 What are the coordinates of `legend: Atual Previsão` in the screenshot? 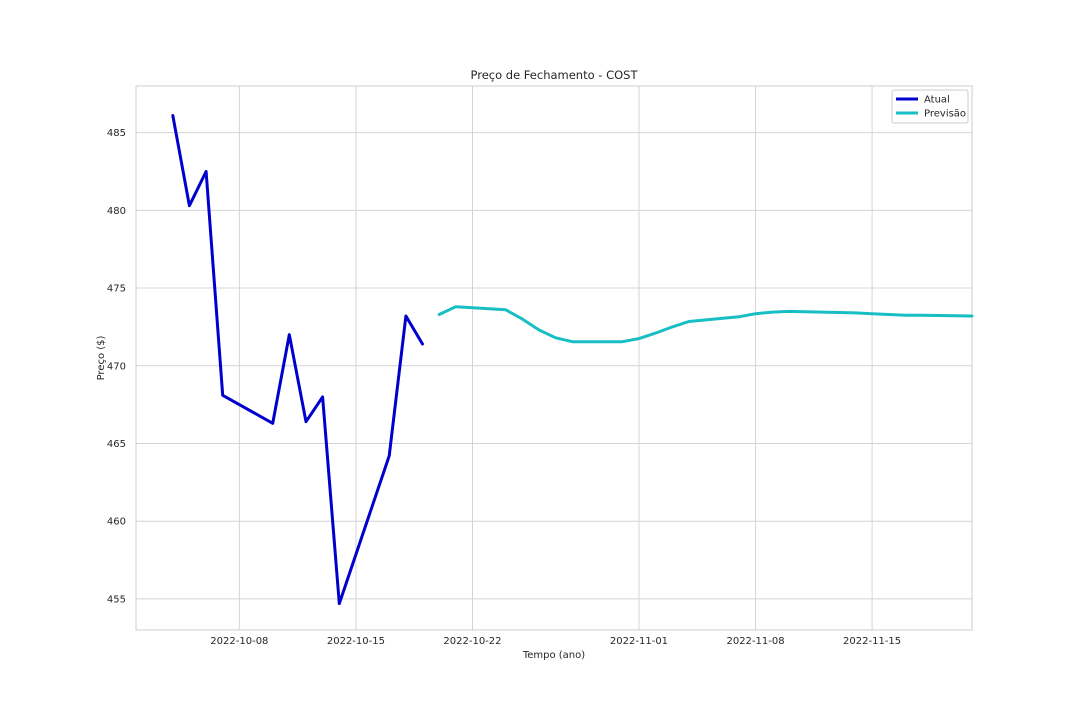 It's located at (930, 106).